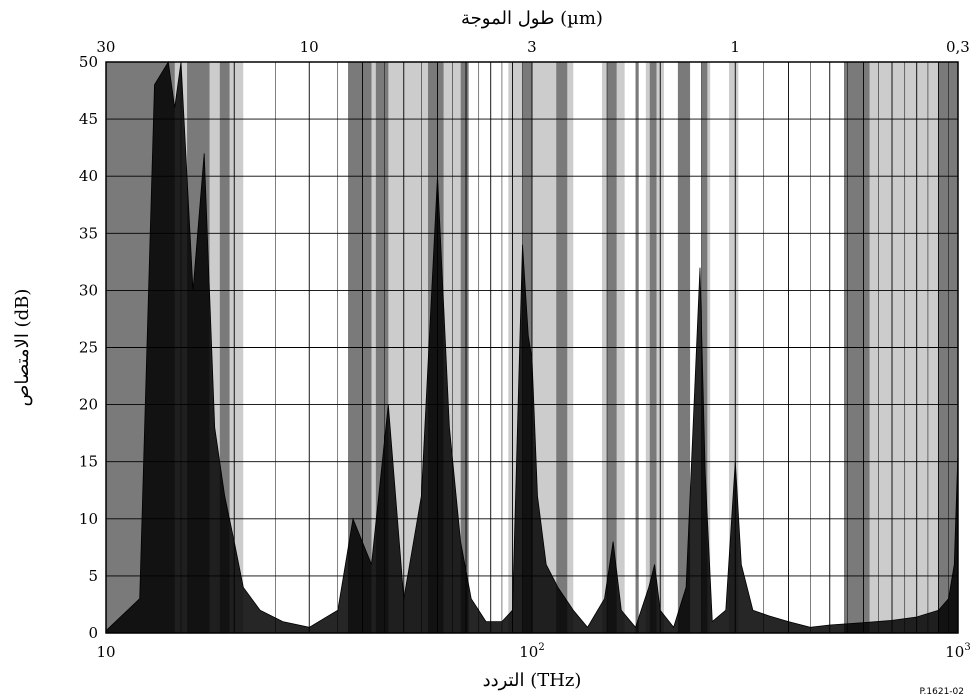  Describe the element at coordinates (309, 47) in the screenshot. I see `x2-tick-label: 10` at that location.